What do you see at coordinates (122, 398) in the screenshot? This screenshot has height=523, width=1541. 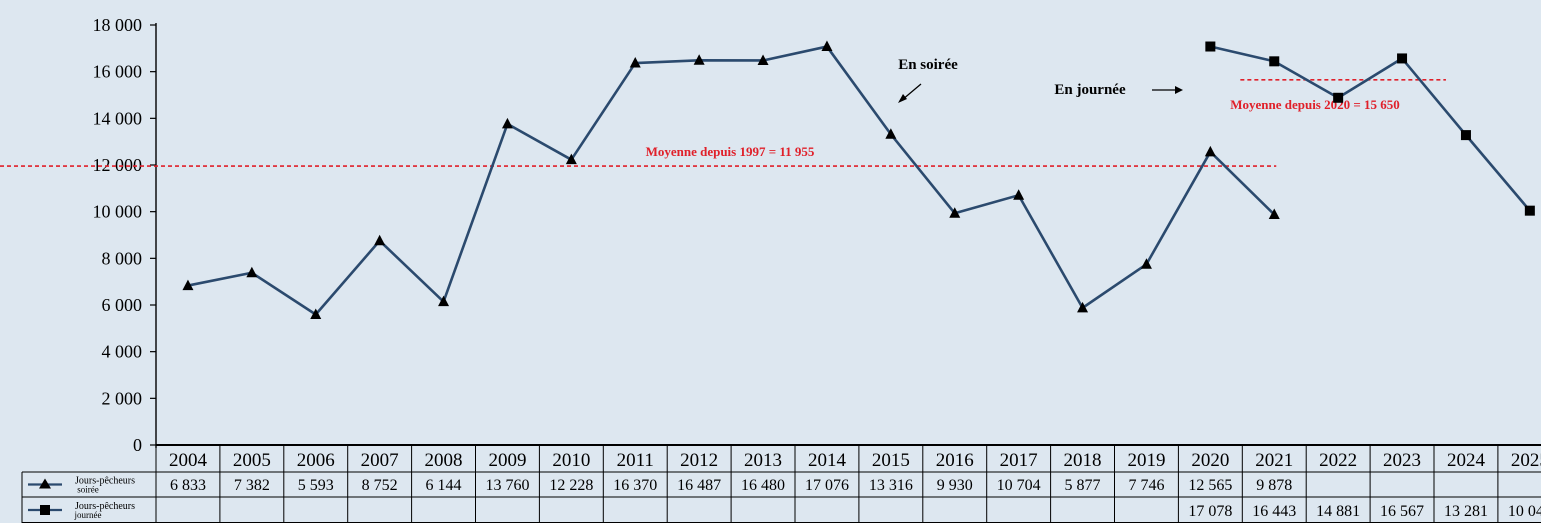 I see `y-tick-label: 2 000` at bounding box center [122, 398].